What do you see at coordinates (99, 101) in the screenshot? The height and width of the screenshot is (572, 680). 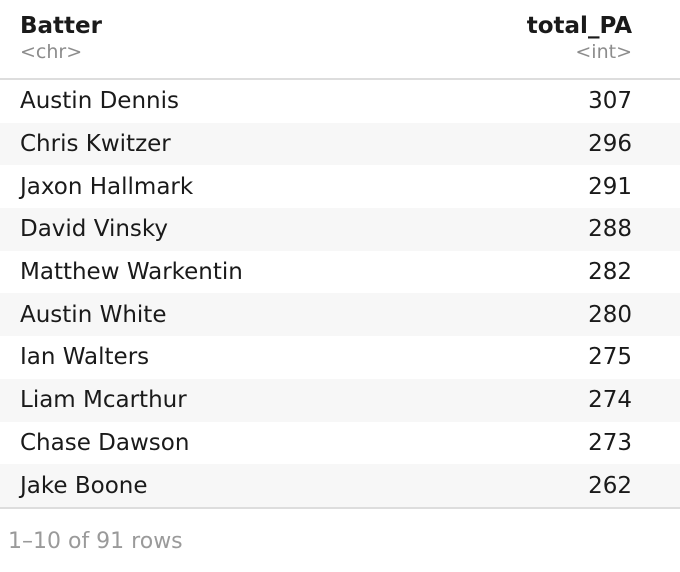 I see `cell-batter: Austin Dennis` at bounding box center [99, 101].